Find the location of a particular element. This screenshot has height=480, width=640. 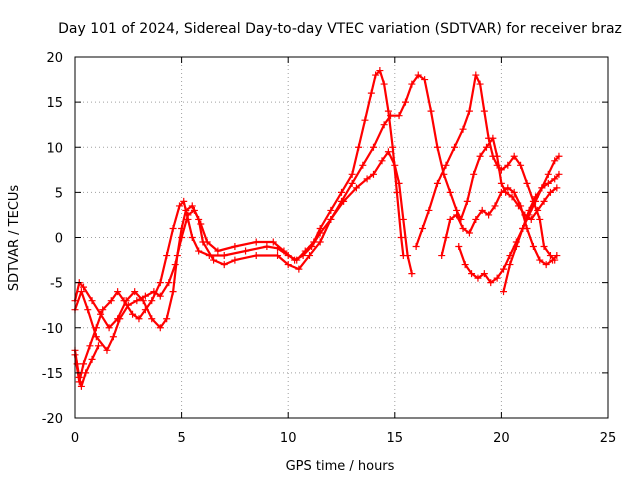

y-axis-label: SDTVAR / TECUs is located at coordinates (14, 238).